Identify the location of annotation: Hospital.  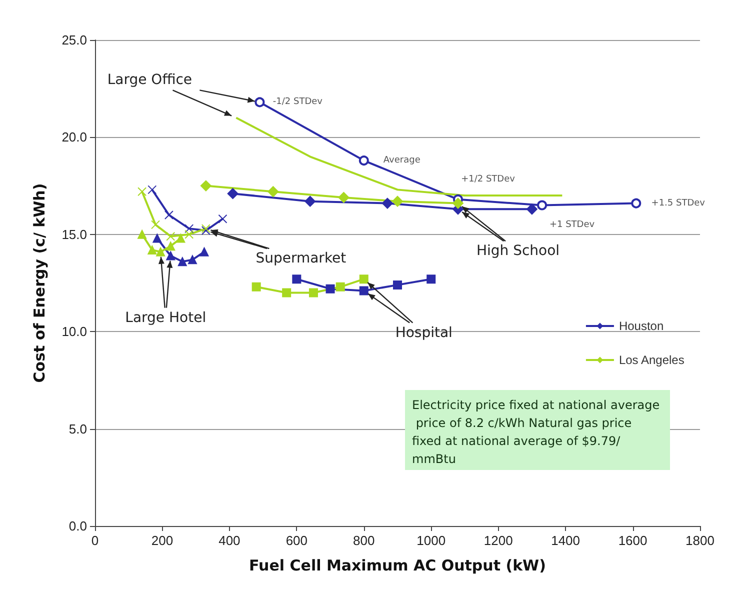
(423, 332).